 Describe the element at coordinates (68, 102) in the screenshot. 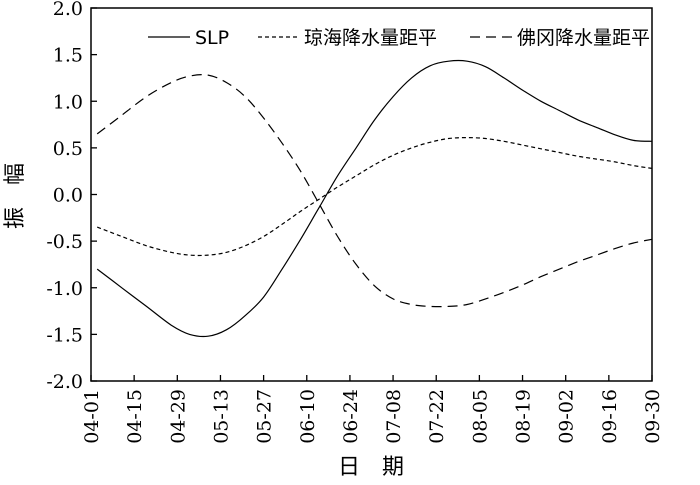

I see `y-tick-label: 1.0` at that location.